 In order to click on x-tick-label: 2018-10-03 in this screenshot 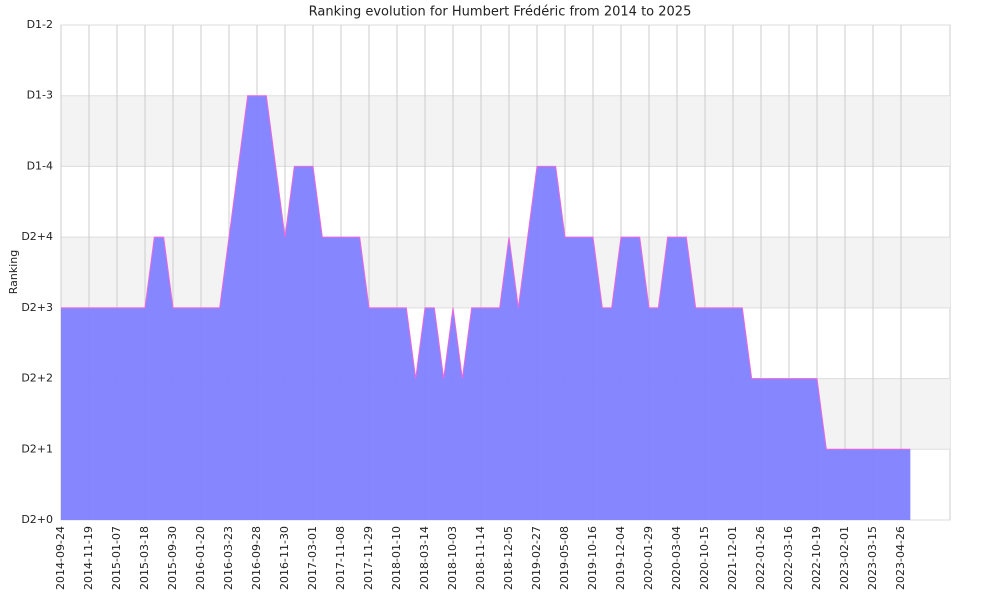, I will do `click(452, 558)`.